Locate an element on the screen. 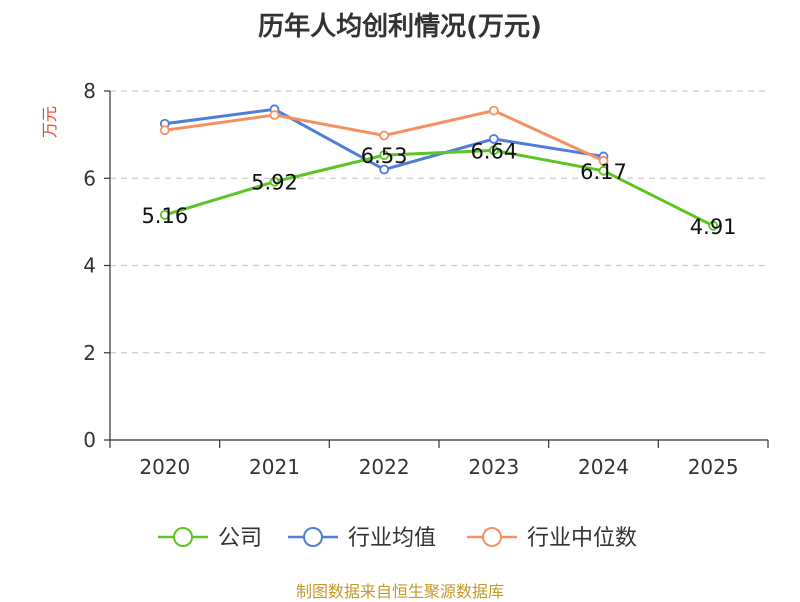 The width and height of the screenshot is (800, 602). y-tick-label: 6 is located at coordinates (89, 178).